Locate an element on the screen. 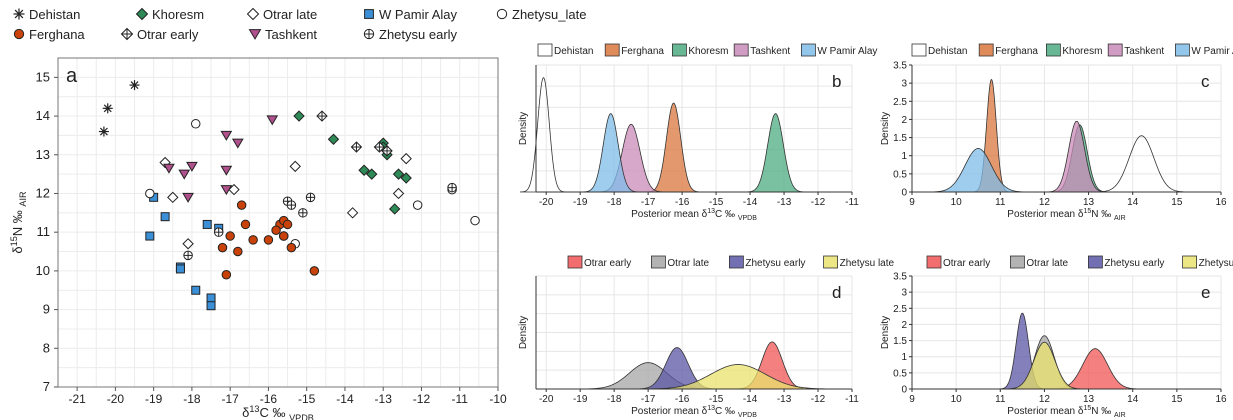 The height and width of the screenshot is (420, 1233). y-tick-label: 2 is located at coordinates (904, 325).